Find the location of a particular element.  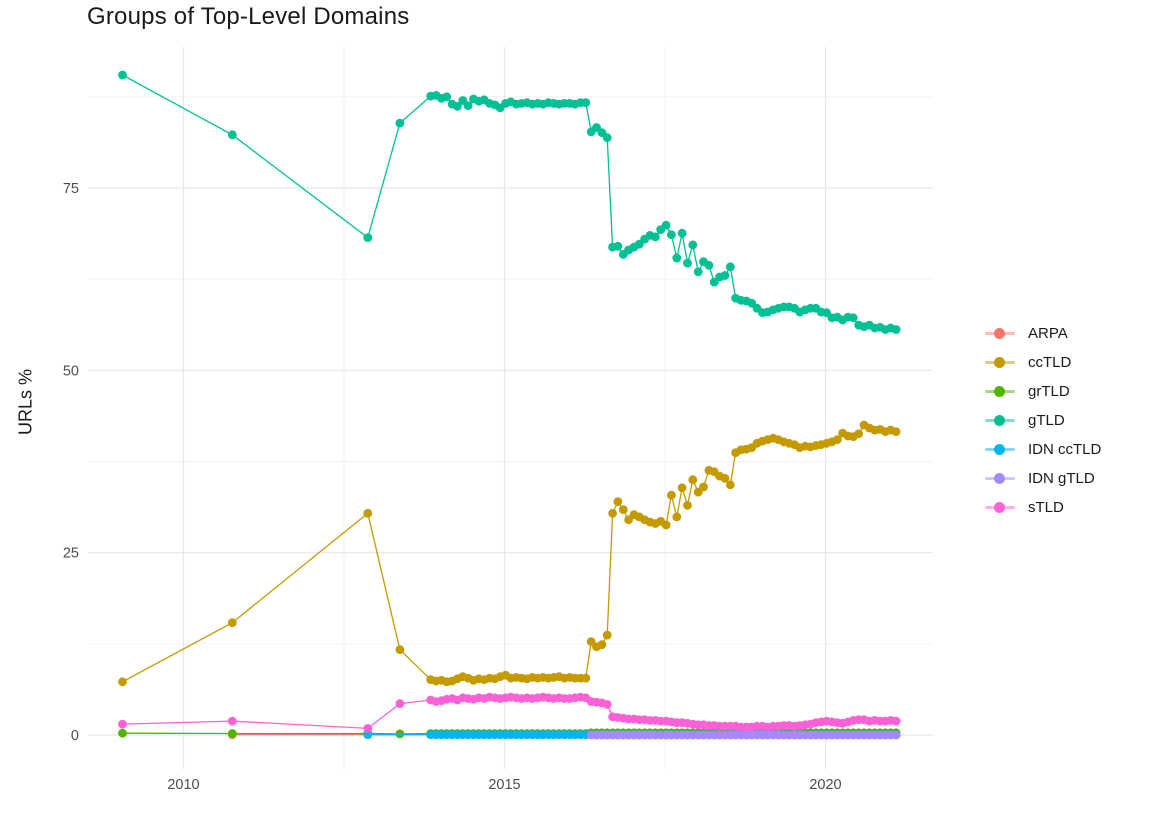

series-idn-gtld is located at coordinates (743, 735).